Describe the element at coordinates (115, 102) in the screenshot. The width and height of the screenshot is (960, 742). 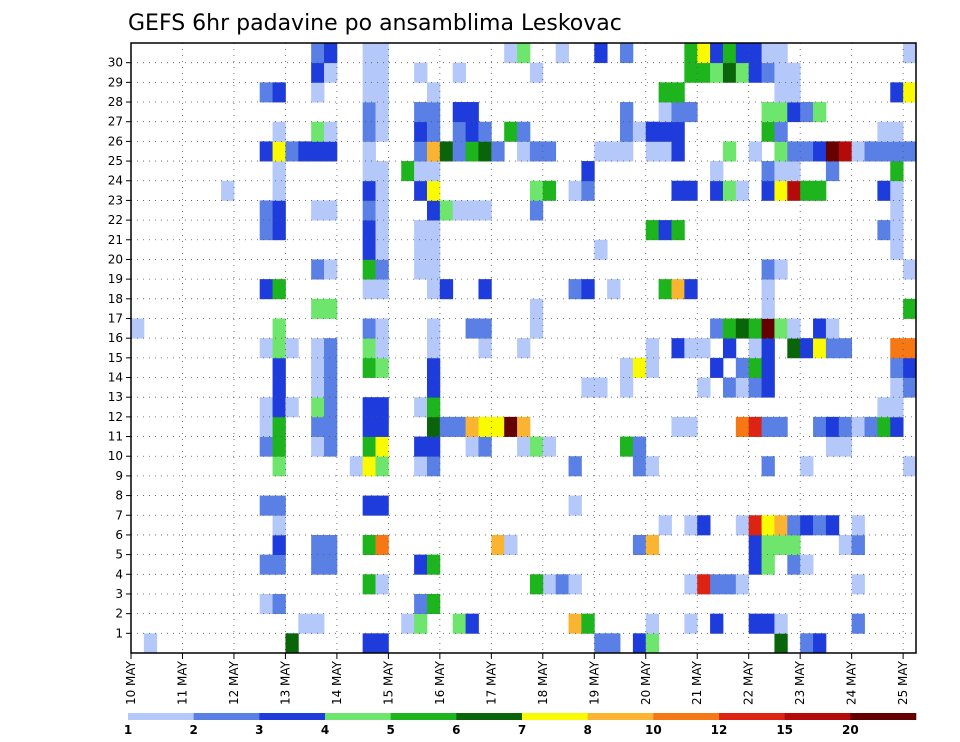
I see `y-tick-label: 28` at that location.